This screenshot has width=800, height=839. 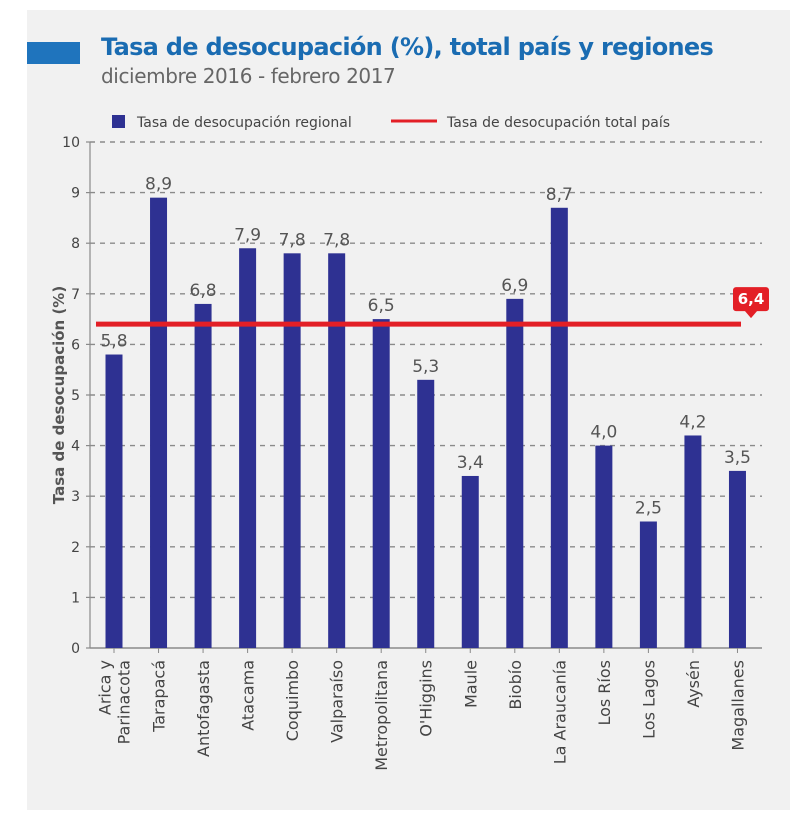 What do you see at coordinates (558, 123) in the screenshot?
I see `legend-line-label: Tasa de desocupación total país` at bounding box center [558, 123].